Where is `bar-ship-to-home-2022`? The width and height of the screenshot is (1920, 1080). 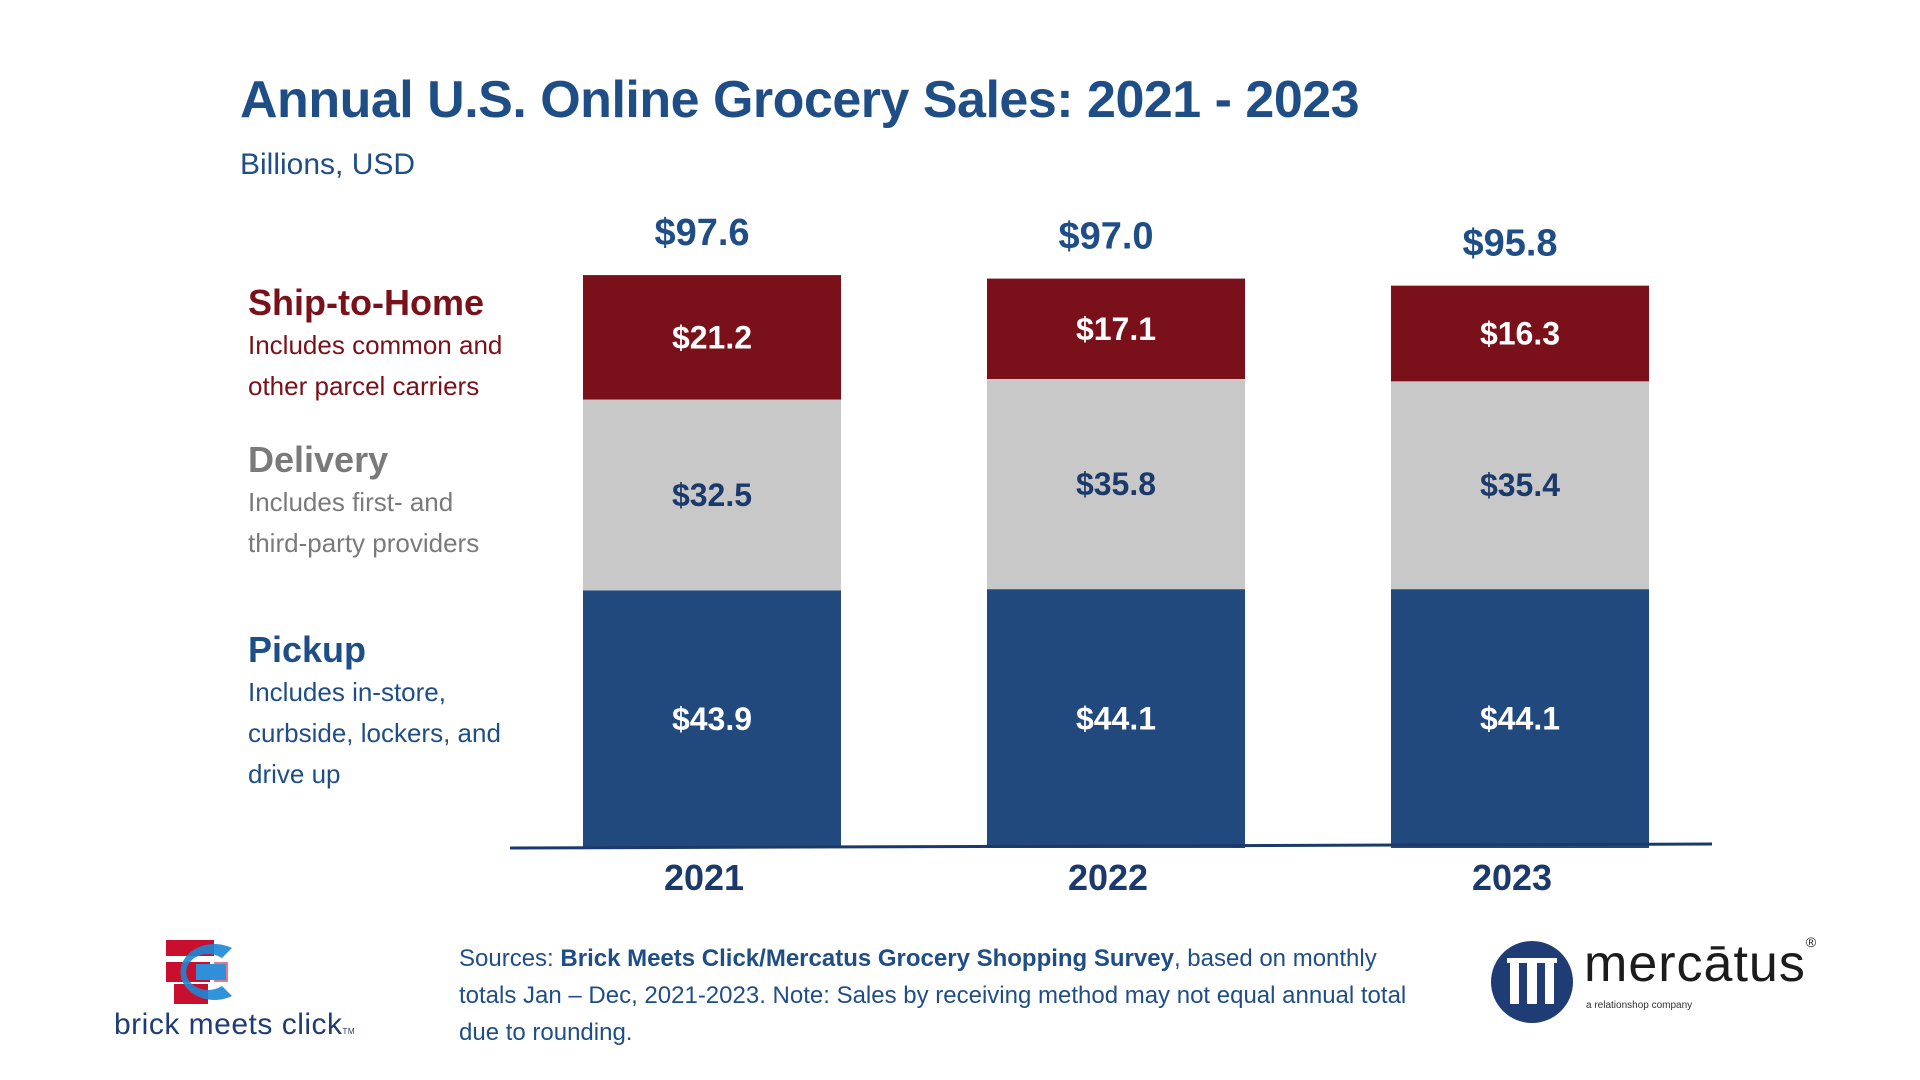
bar-ship-to-home-2022 is located at coordinates (1116, 328).